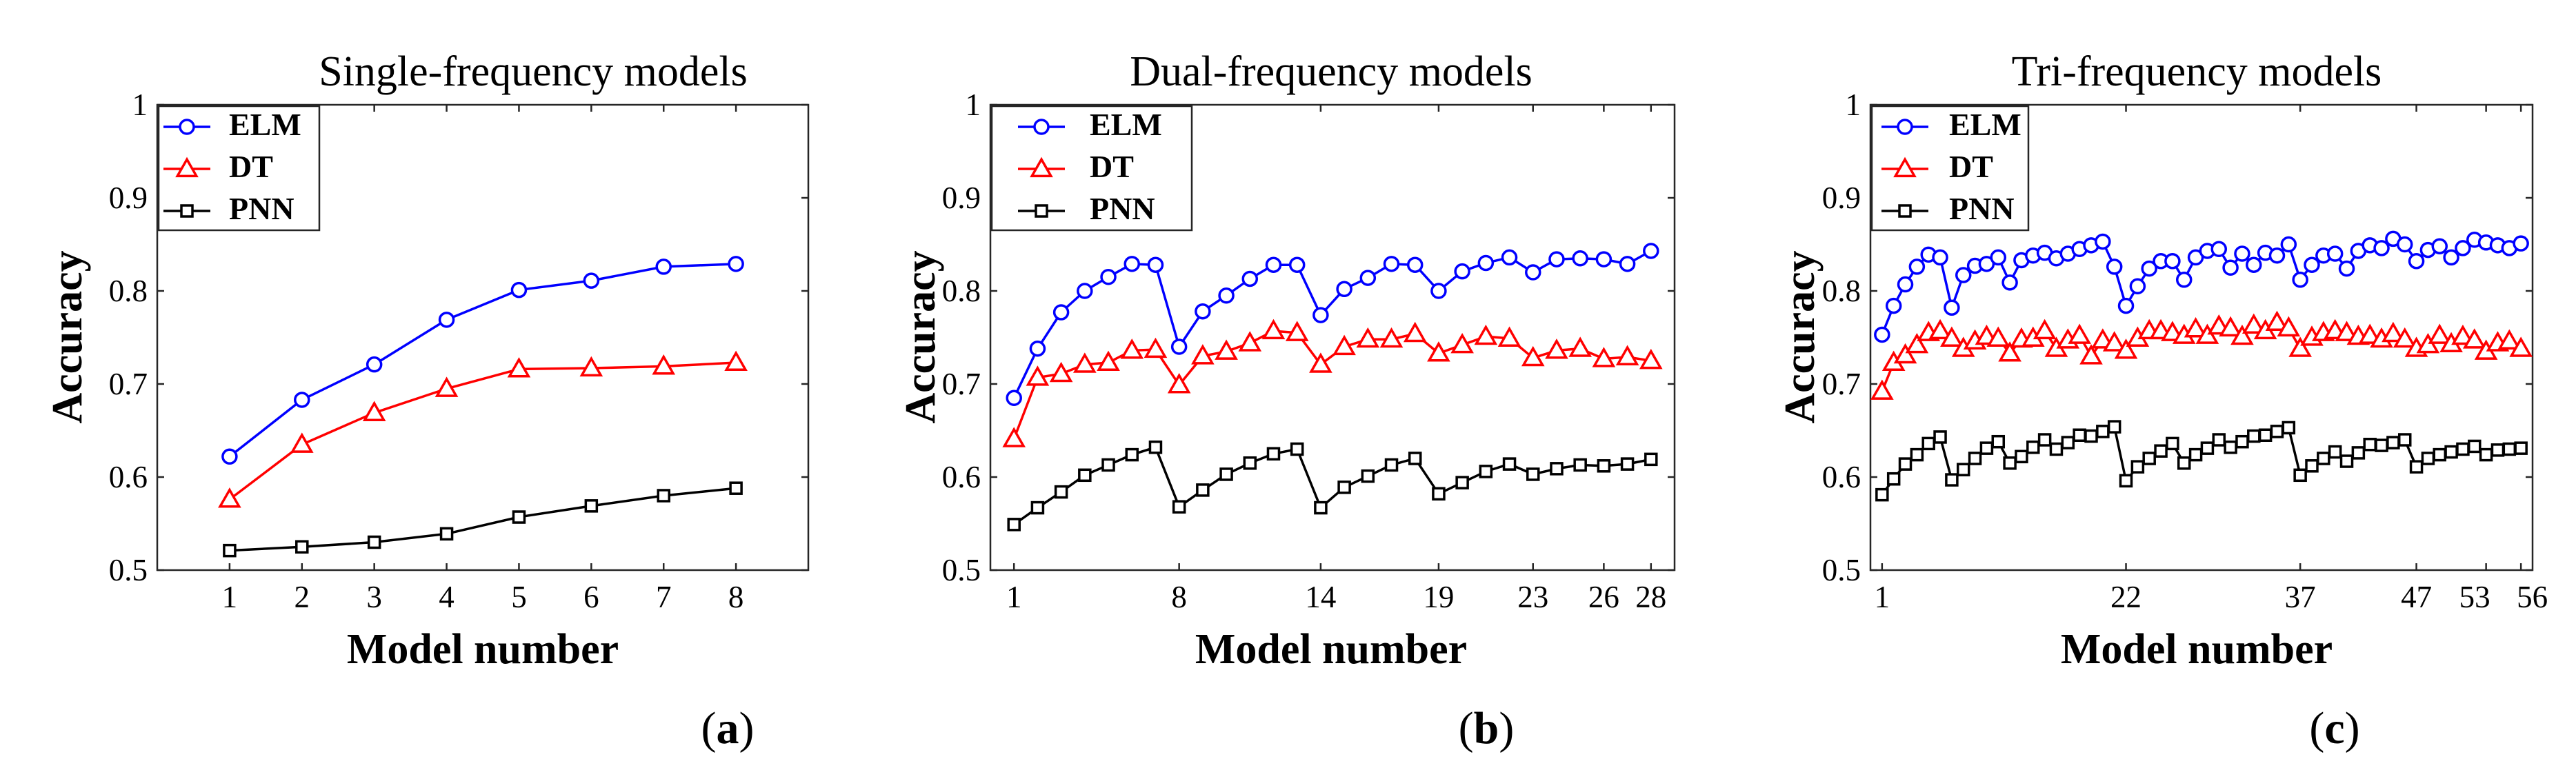 The image size is (2576, 779). What do you see at coordinates (533, 71) in the screenshot?
I see `chart-title: Single-frequency models` at bounding box center [533, 71].